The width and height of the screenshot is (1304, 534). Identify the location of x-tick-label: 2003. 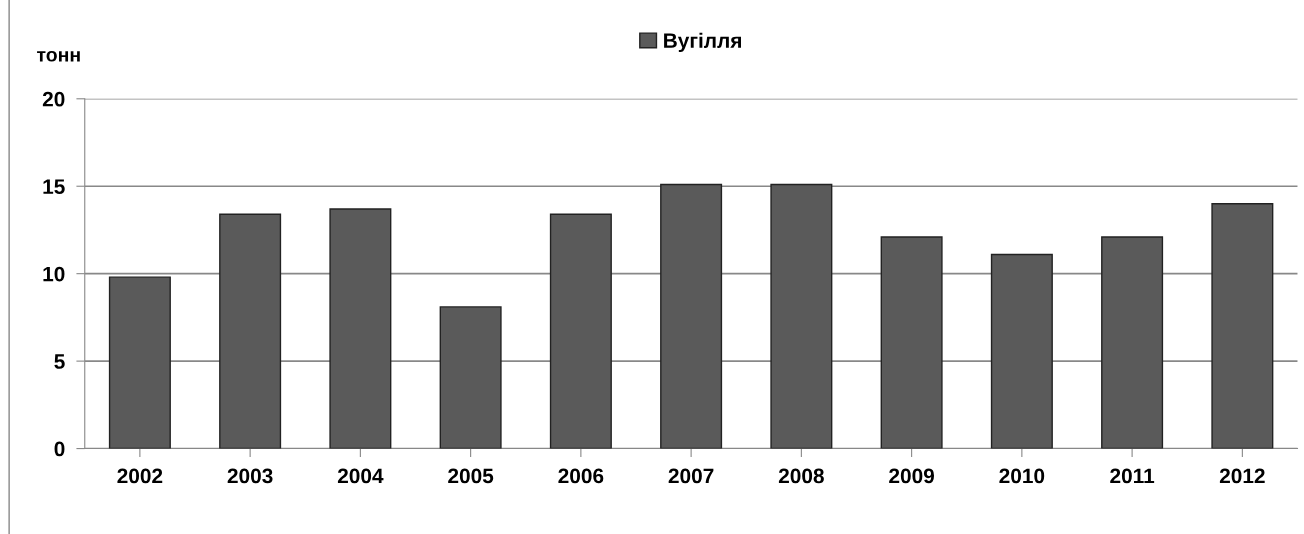
(250, 476).